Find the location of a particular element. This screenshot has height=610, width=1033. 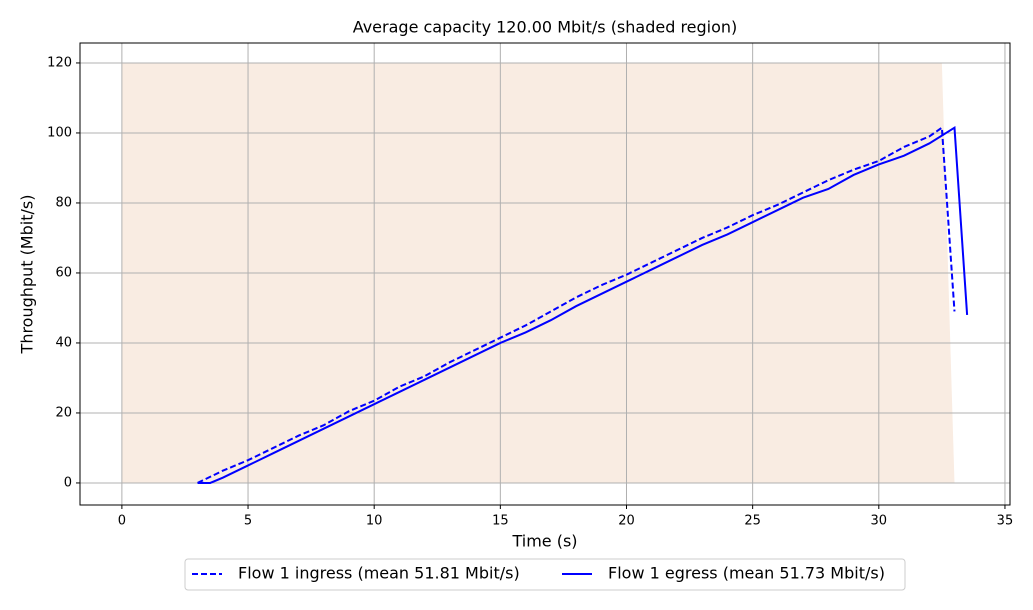

x-tick-label: 15 is located at coordinates (500, 521).